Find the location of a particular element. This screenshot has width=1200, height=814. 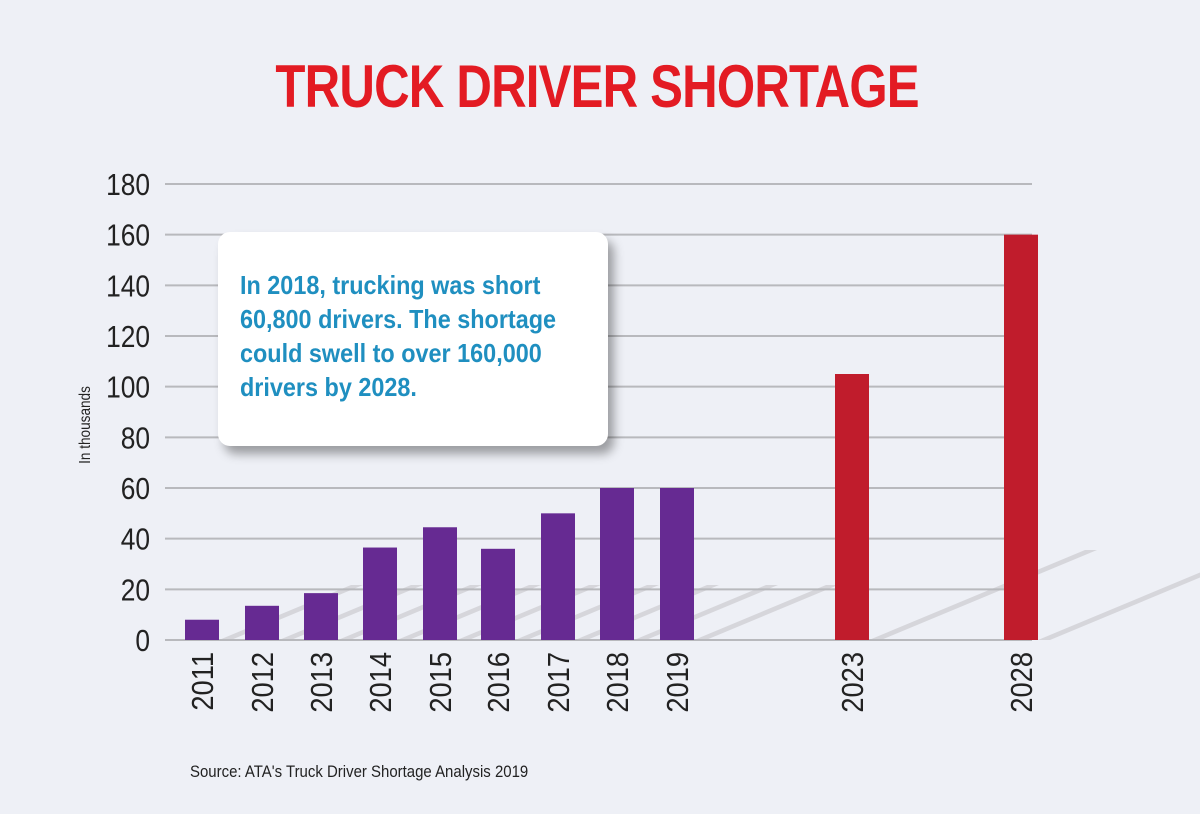

y-tick-label: 180 is located at coordinates (128, 185).